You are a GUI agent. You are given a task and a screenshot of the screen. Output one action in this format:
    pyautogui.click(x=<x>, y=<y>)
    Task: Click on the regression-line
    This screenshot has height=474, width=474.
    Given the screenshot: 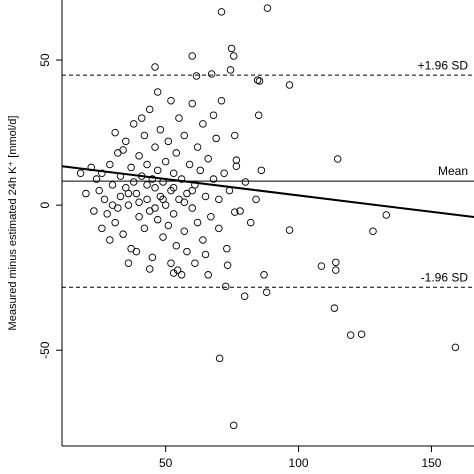 What is the action you would take?
    pyautogui.click(x=267, y=192)
    